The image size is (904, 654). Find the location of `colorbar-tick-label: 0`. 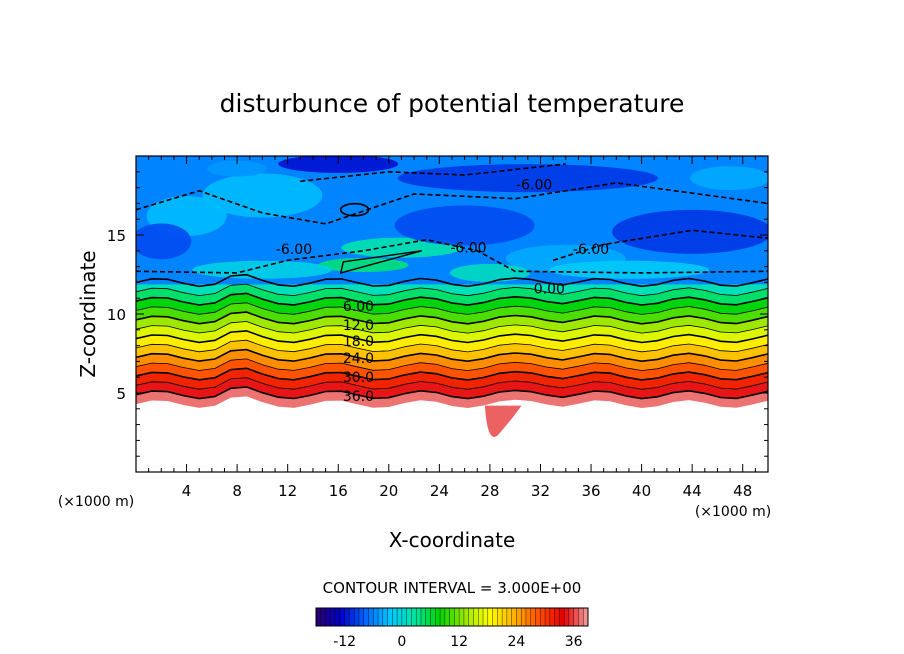

colorbar-tick-label: 0 is located at coordinates (401, 642).